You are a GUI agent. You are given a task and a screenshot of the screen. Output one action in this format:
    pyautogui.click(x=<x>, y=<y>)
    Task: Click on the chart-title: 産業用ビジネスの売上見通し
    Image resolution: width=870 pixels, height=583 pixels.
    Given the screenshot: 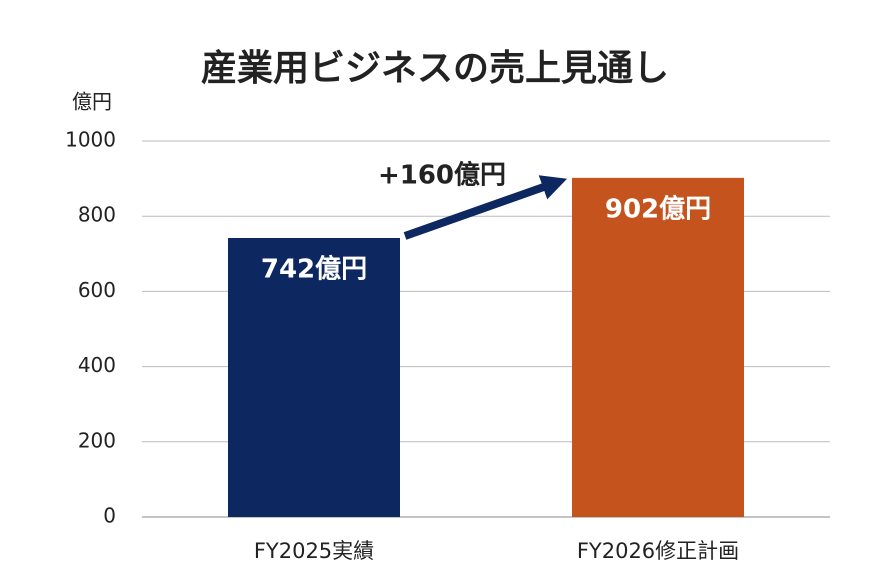 What is the action you would take?
    pyautogui.click(x=435, y=68)
    